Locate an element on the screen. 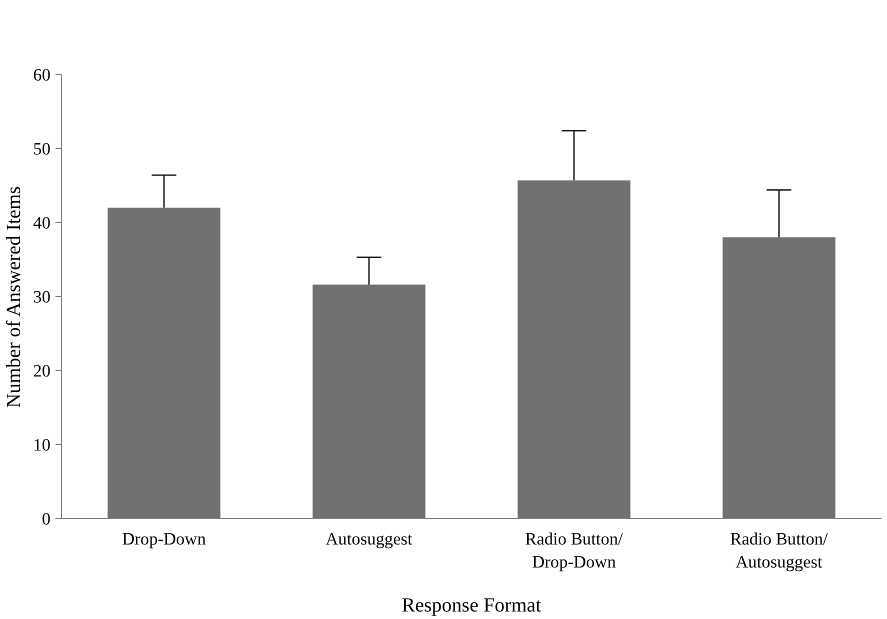  x-tick-label: Radio Button/ Drop-Down is located at coordinates (574, 551).